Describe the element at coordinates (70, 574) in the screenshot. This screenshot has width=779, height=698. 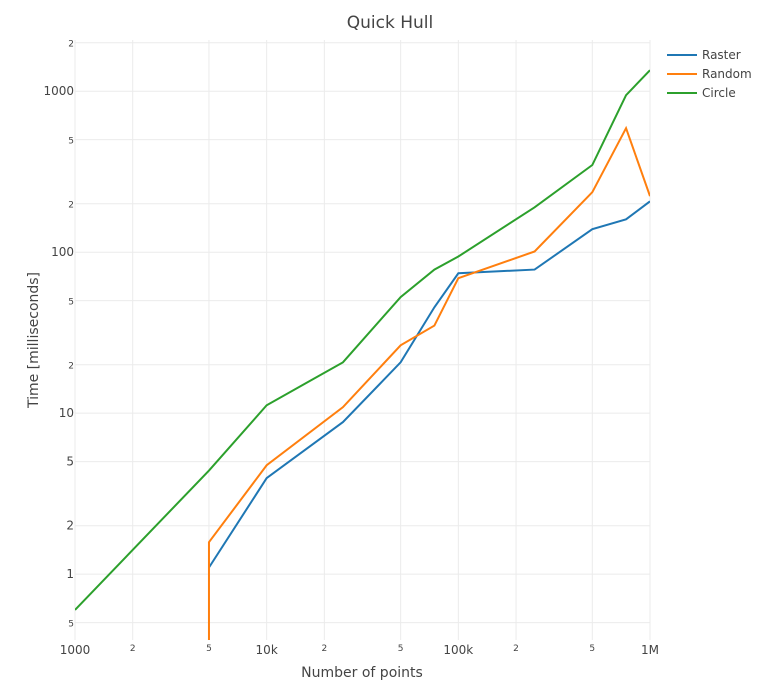
I see `y-tick-label: 1` at that location.